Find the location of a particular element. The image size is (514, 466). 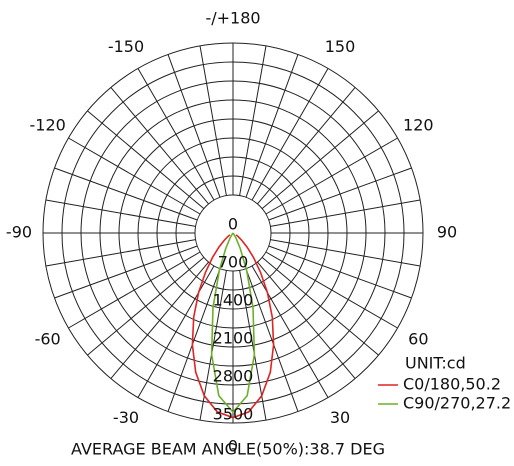

angle-label: -120 is located at coordinates (48, 125).